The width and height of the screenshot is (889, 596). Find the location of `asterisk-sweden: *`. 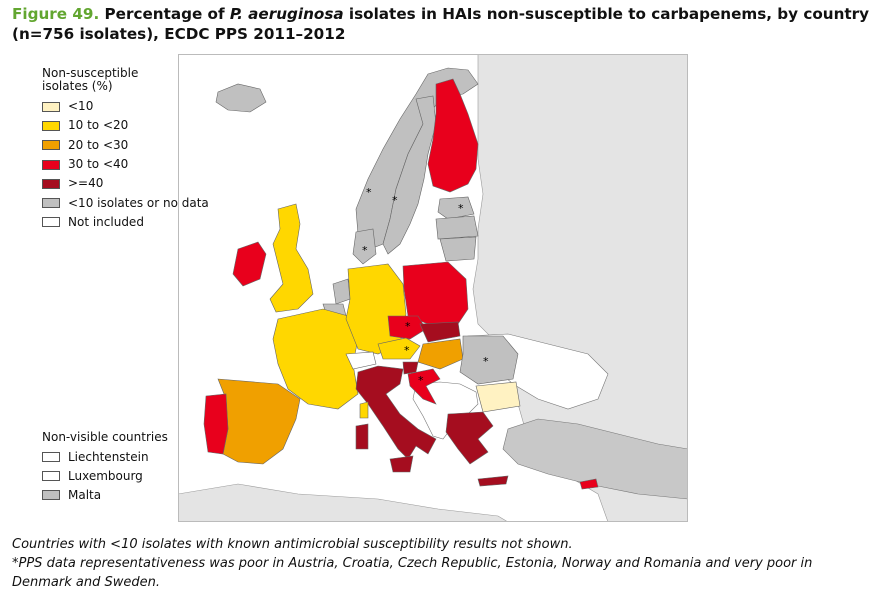

asterisk-sweden: * is located at coordinates (395, 200).